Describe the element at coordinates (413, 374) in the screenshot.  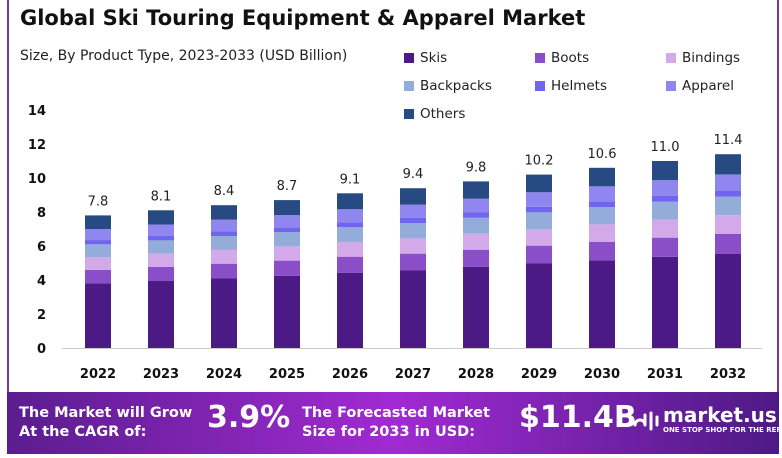
I see `x-tick-label: 2027` at that location.